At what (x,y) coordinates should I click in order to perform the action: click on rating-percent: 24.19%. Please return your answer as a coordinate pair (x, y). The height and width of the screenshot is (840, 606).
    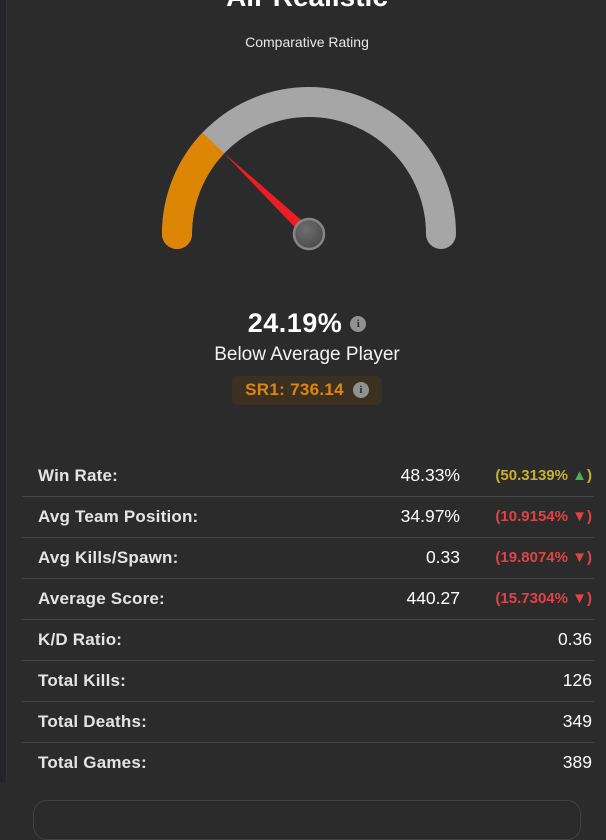
    Looking at the image, I should click on (295, 323).